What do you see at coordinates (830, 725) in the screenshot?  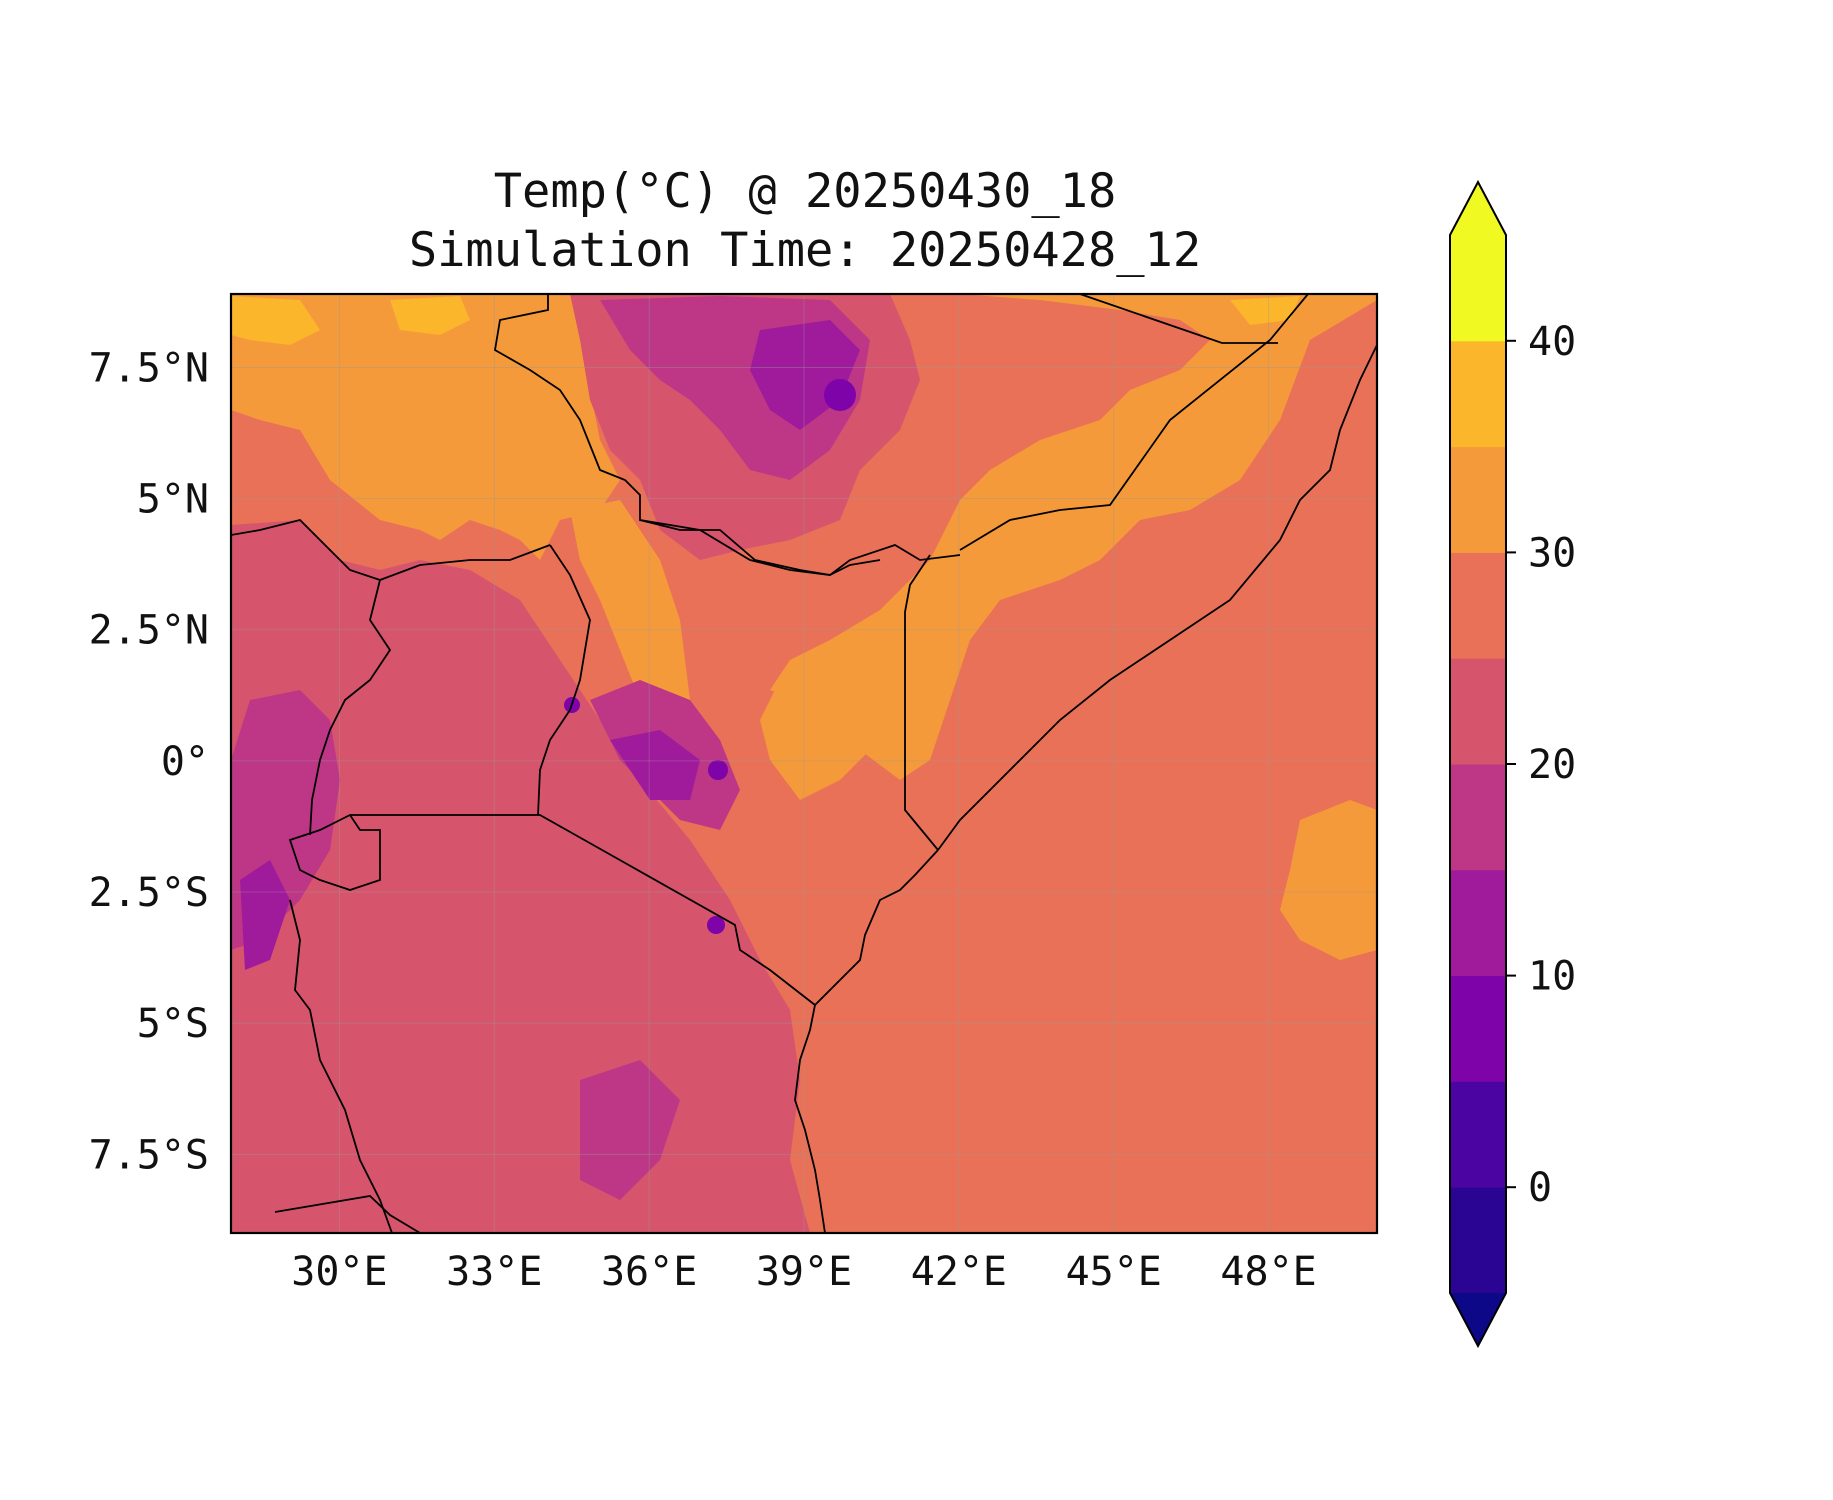 I see `field-hot-east-kenya` at bounding box center [830, 725].